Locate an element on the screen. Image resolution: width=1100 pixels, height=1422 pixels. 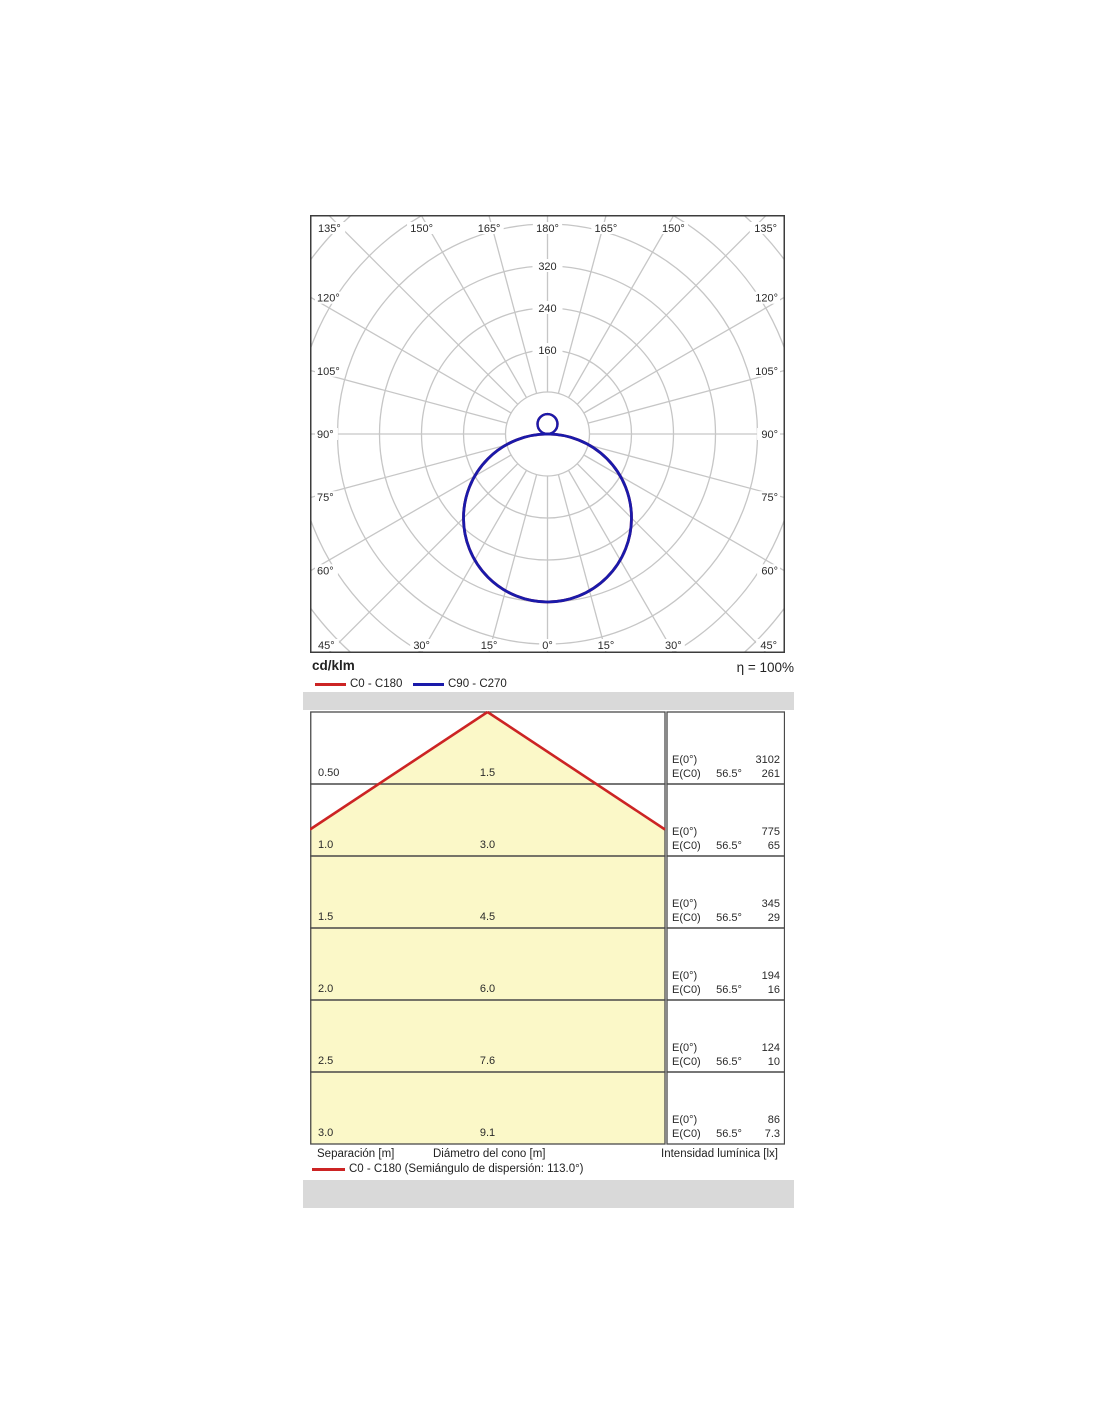
e0-value: 775 is located at coordinates (771, 832).